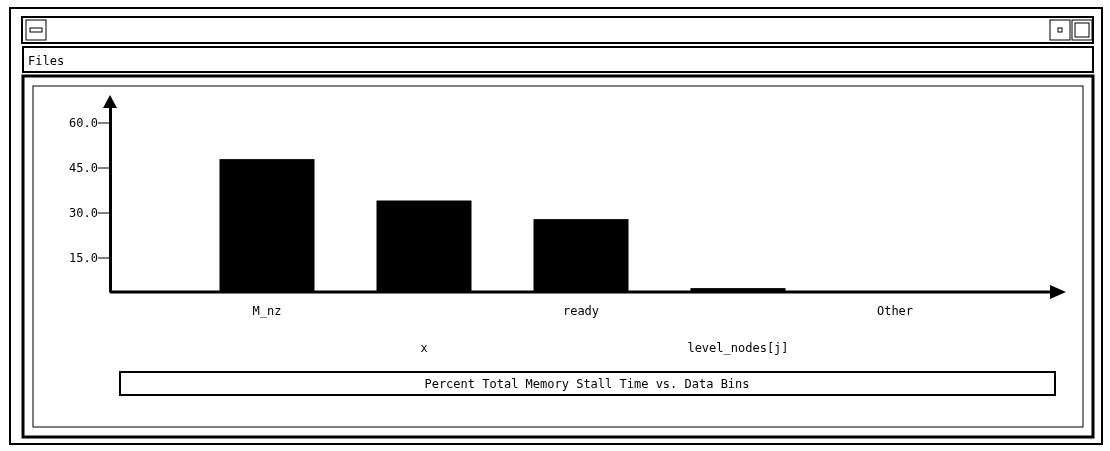  I want to click on text: Files, so click(46, 61).